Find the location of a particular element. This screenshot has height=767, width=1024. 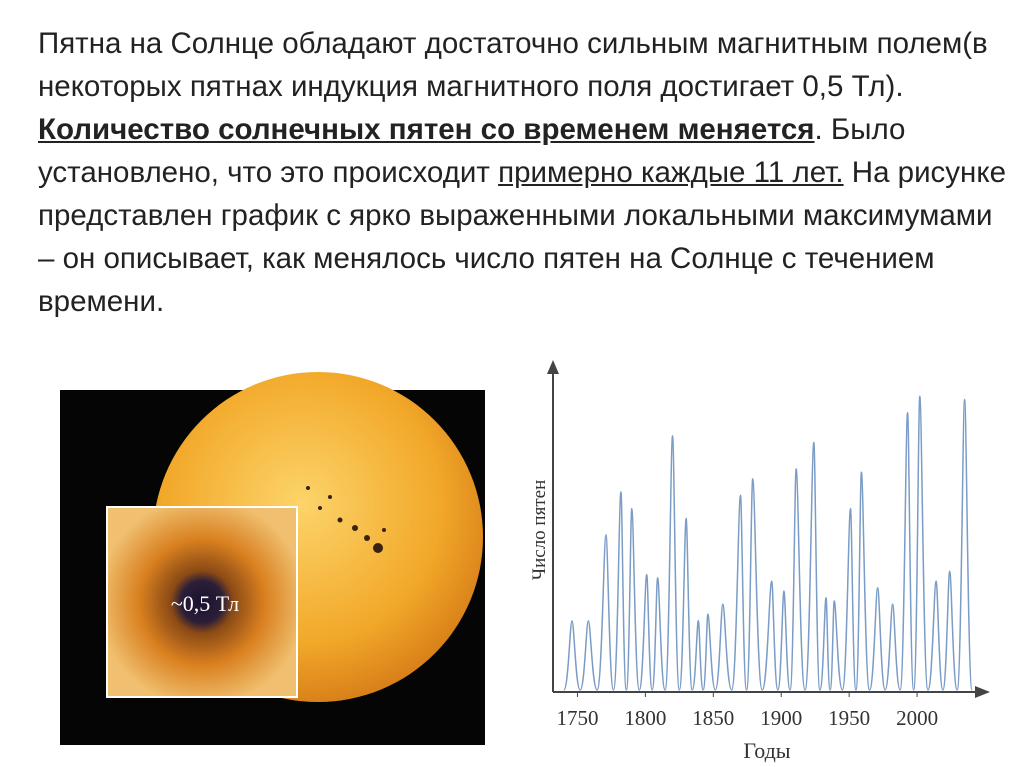

sunspots is located at coordinates (346, 519).